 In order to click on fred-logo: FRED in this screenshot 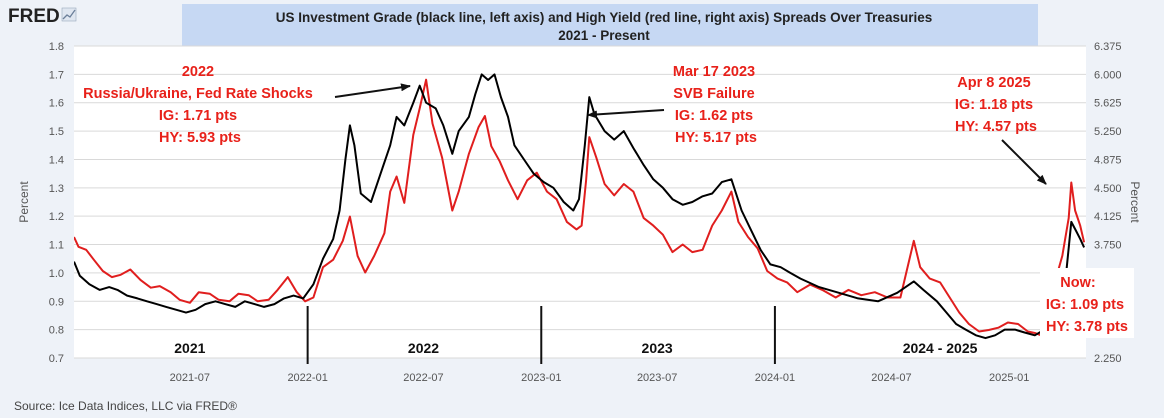, I will do `click(34, 16)`.